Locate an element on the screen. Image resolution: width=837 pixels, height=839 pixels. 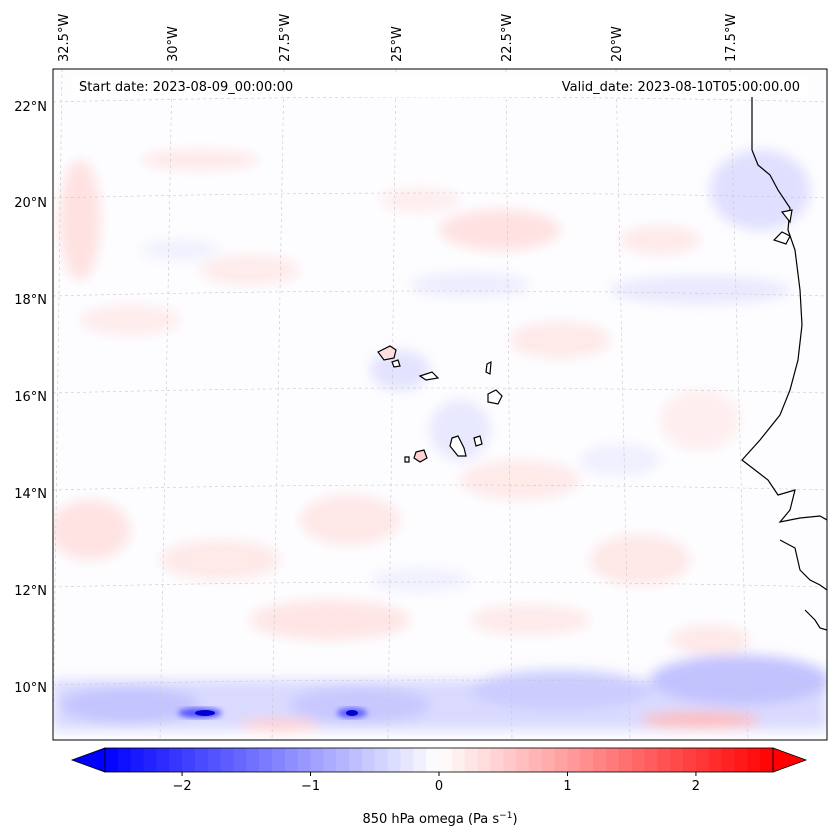
colorbar-min-extend is located at coordinates (88, 760).